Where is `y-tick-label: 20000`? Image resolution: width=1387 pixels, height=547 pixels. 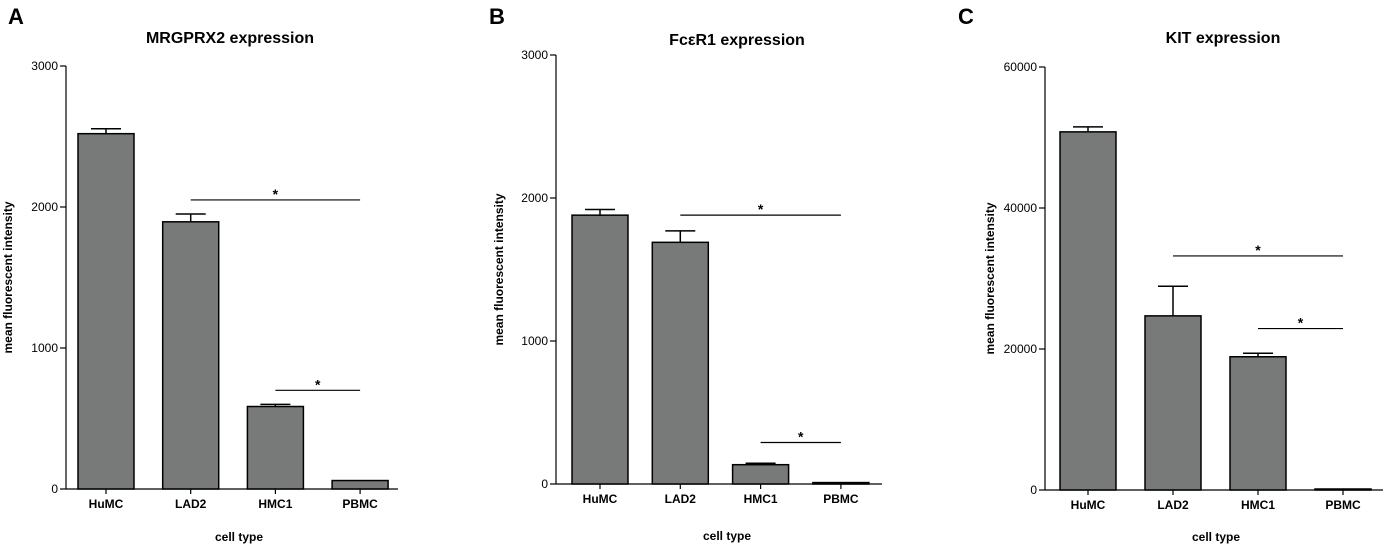 y-tick-label: 20000 is located at coordinates (1021, 349).